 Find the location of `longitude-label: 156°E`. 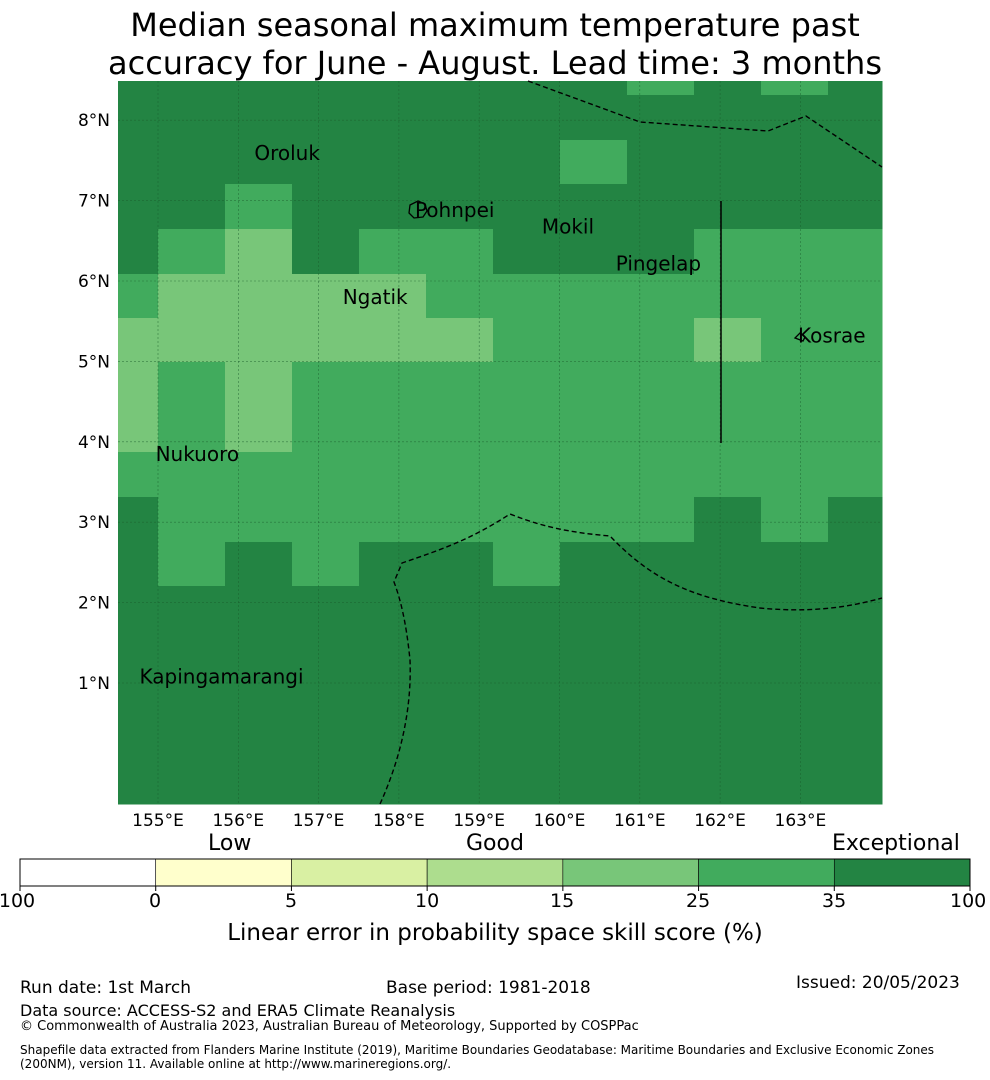

longitude-label: 156°E is located at coordinates (238, 821).